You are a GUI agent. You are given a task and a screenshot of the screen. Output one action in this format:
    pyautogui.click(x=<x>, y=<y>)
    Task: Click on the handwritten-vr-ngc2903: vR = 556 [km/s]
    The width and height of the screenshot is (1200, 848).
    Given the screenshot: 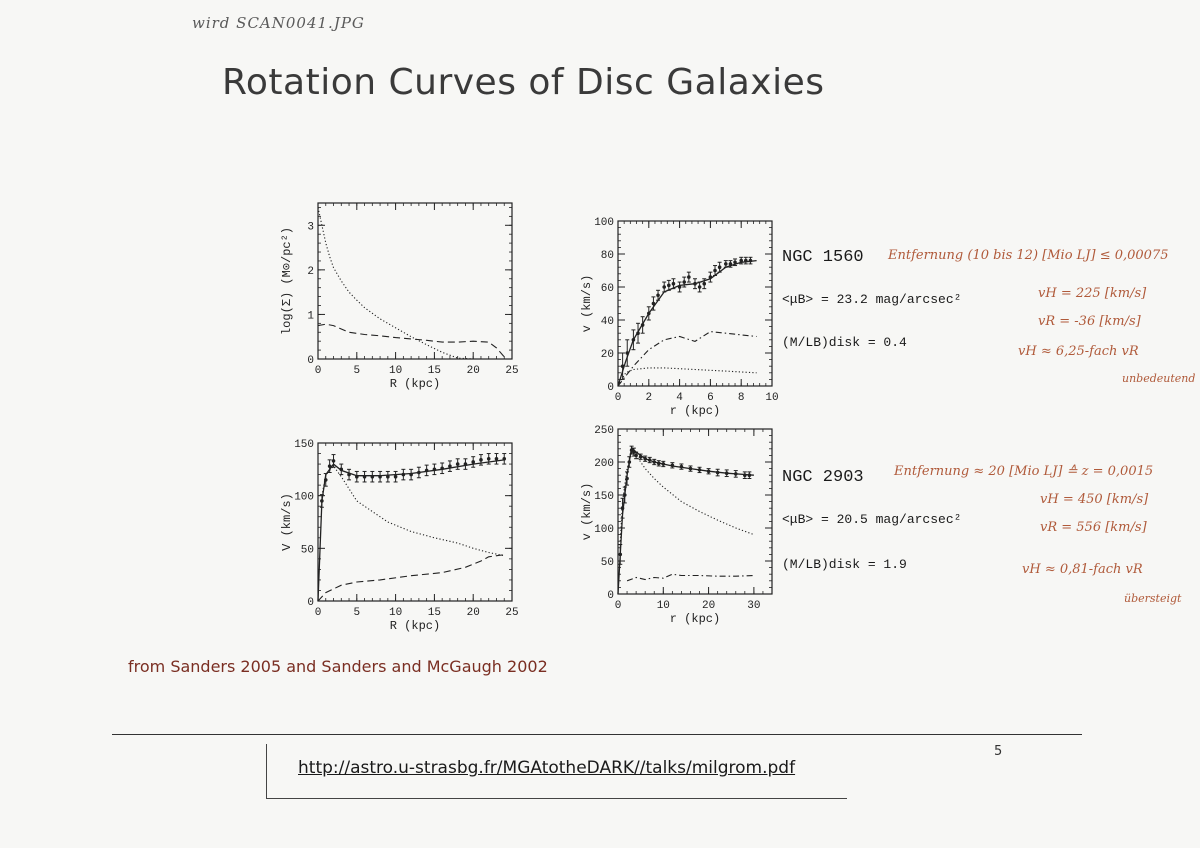 What is the action you would take?
    pyautogui.click(x=1093, y=527)
    